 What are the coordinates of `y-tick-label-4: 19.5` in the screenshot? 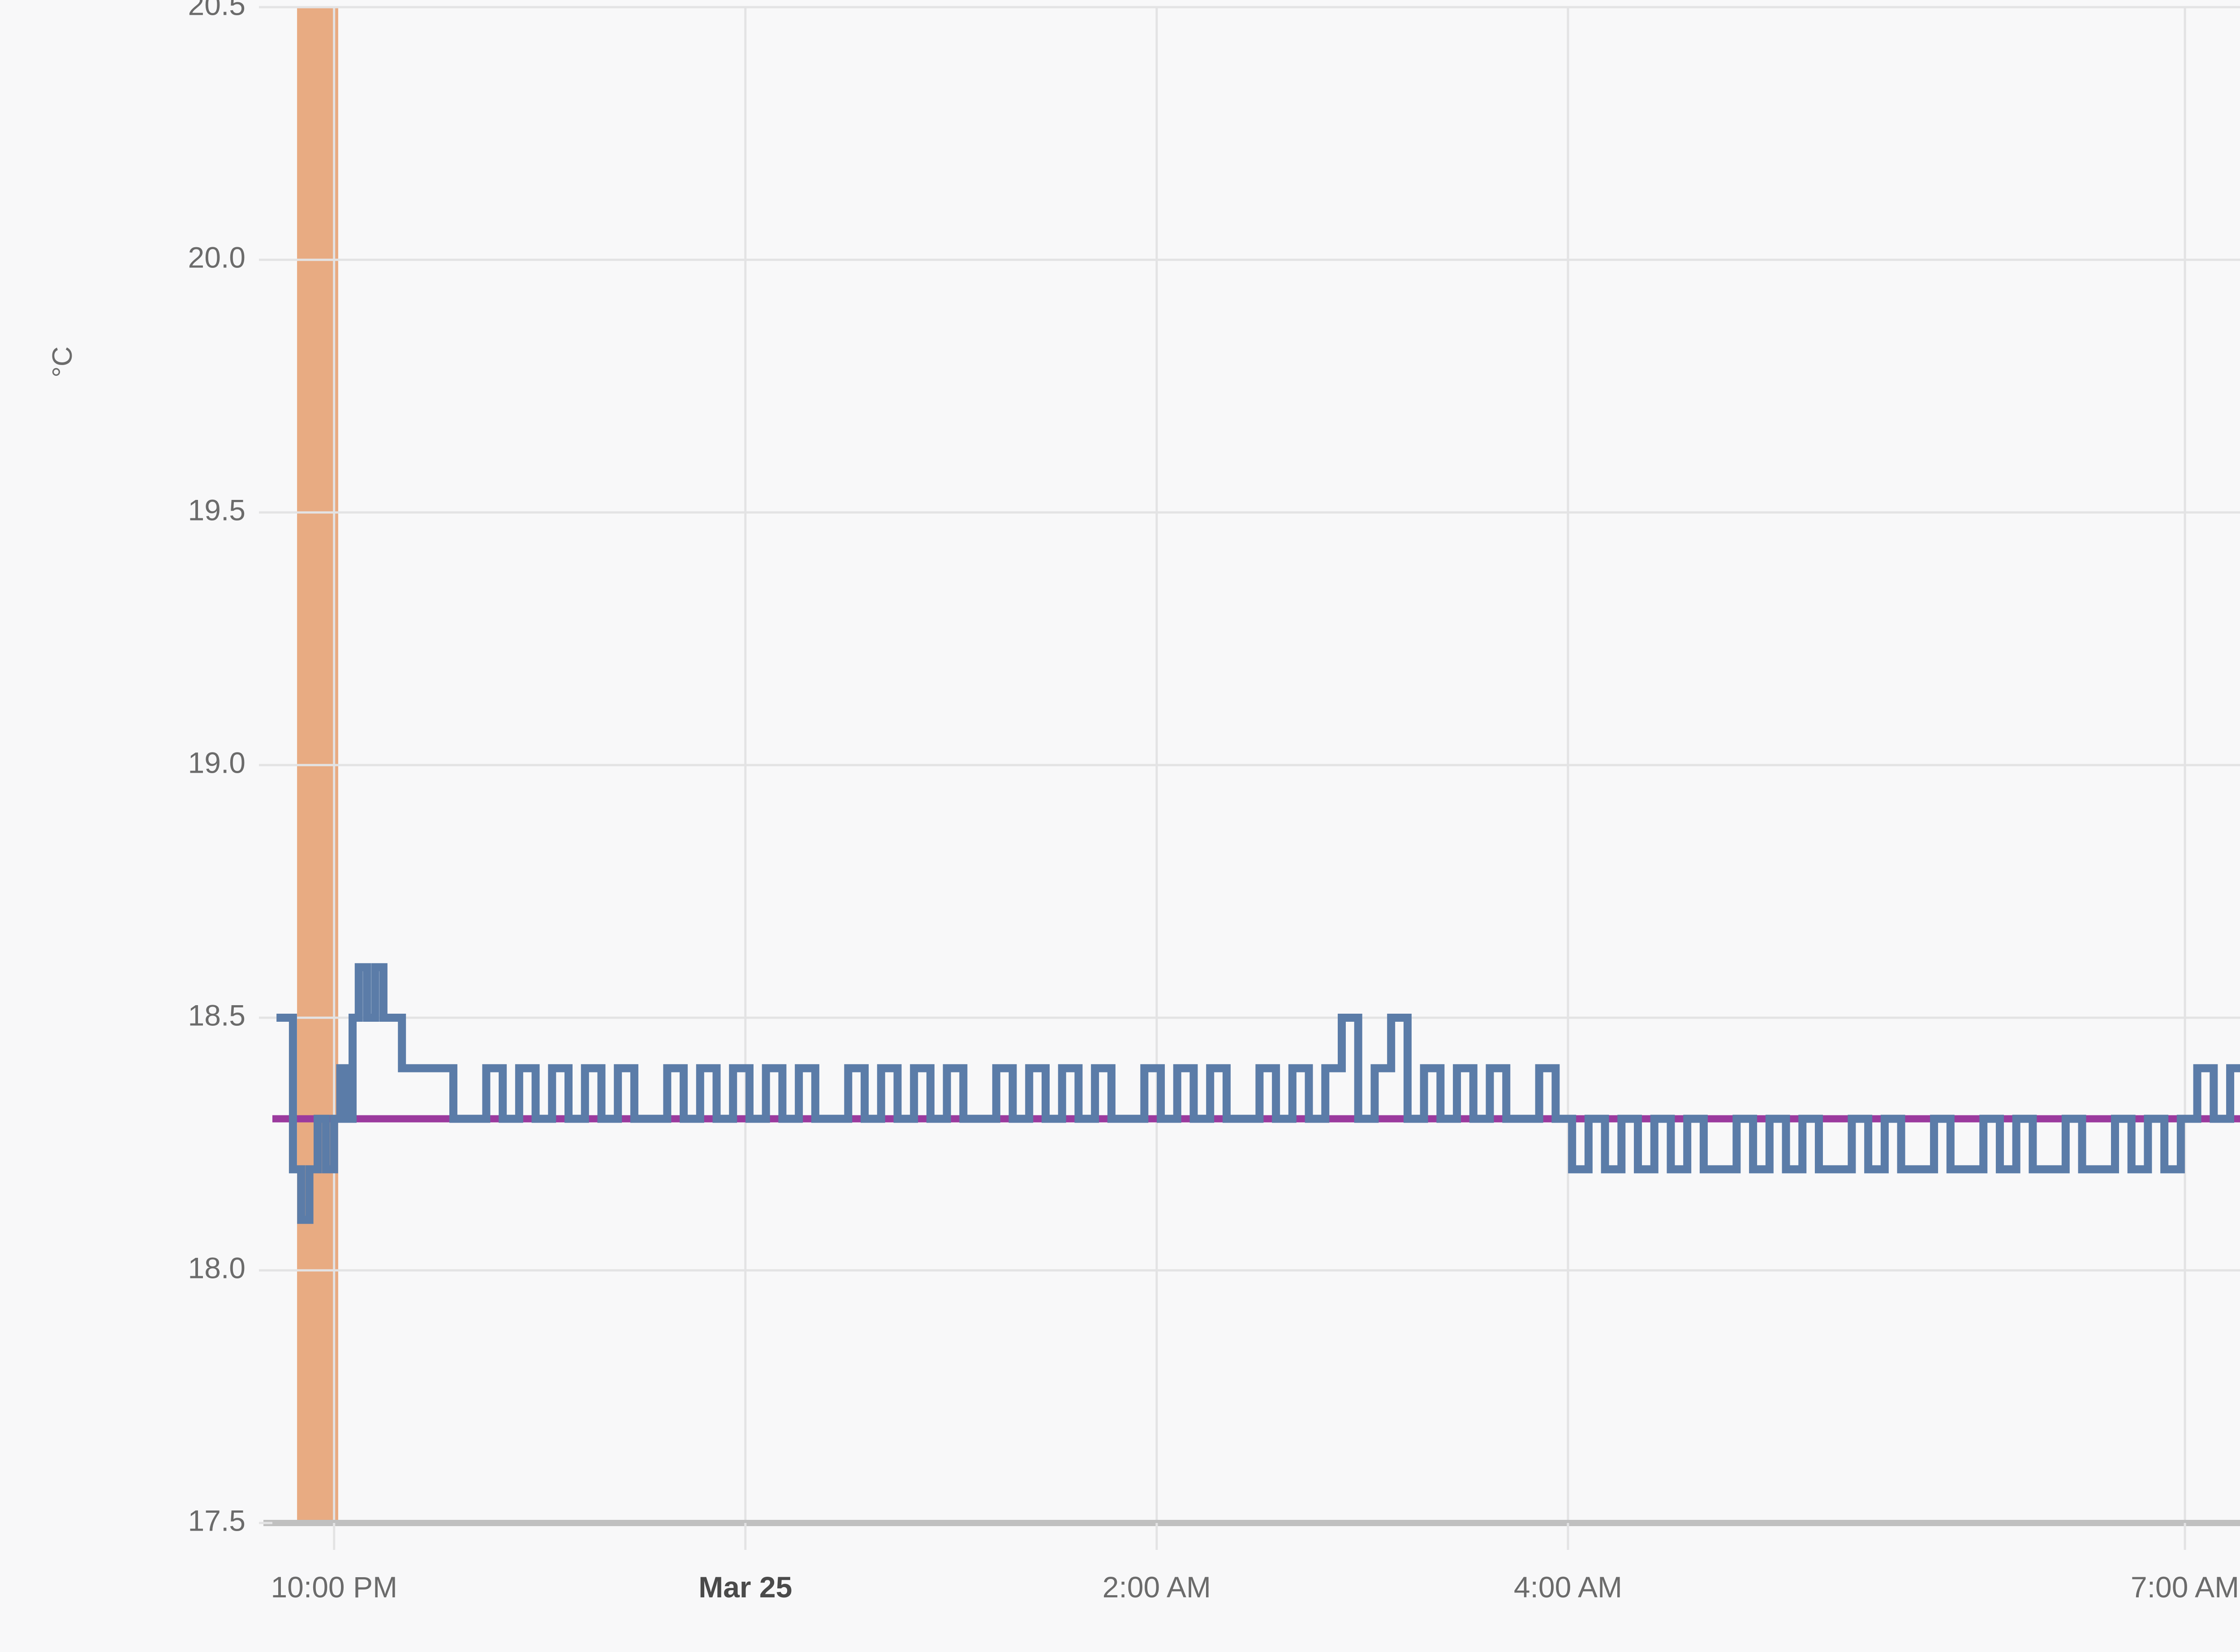 It's located at (217, 509).